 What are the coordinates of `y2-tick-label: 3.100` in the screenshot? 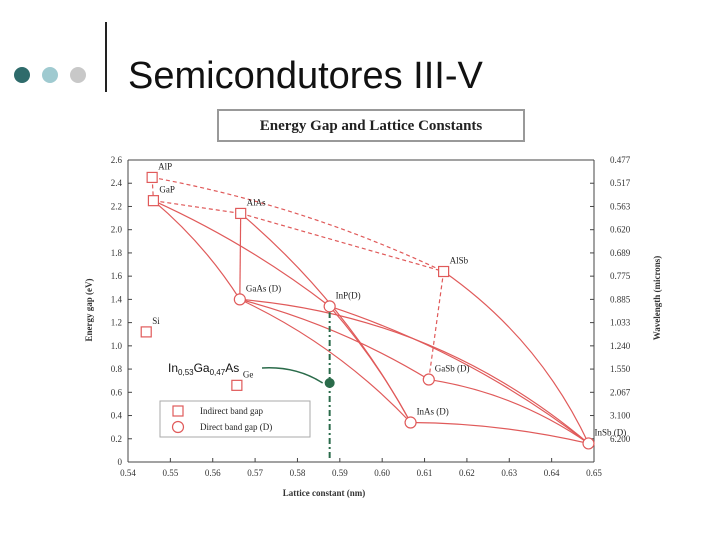 It's located at (620, 416).